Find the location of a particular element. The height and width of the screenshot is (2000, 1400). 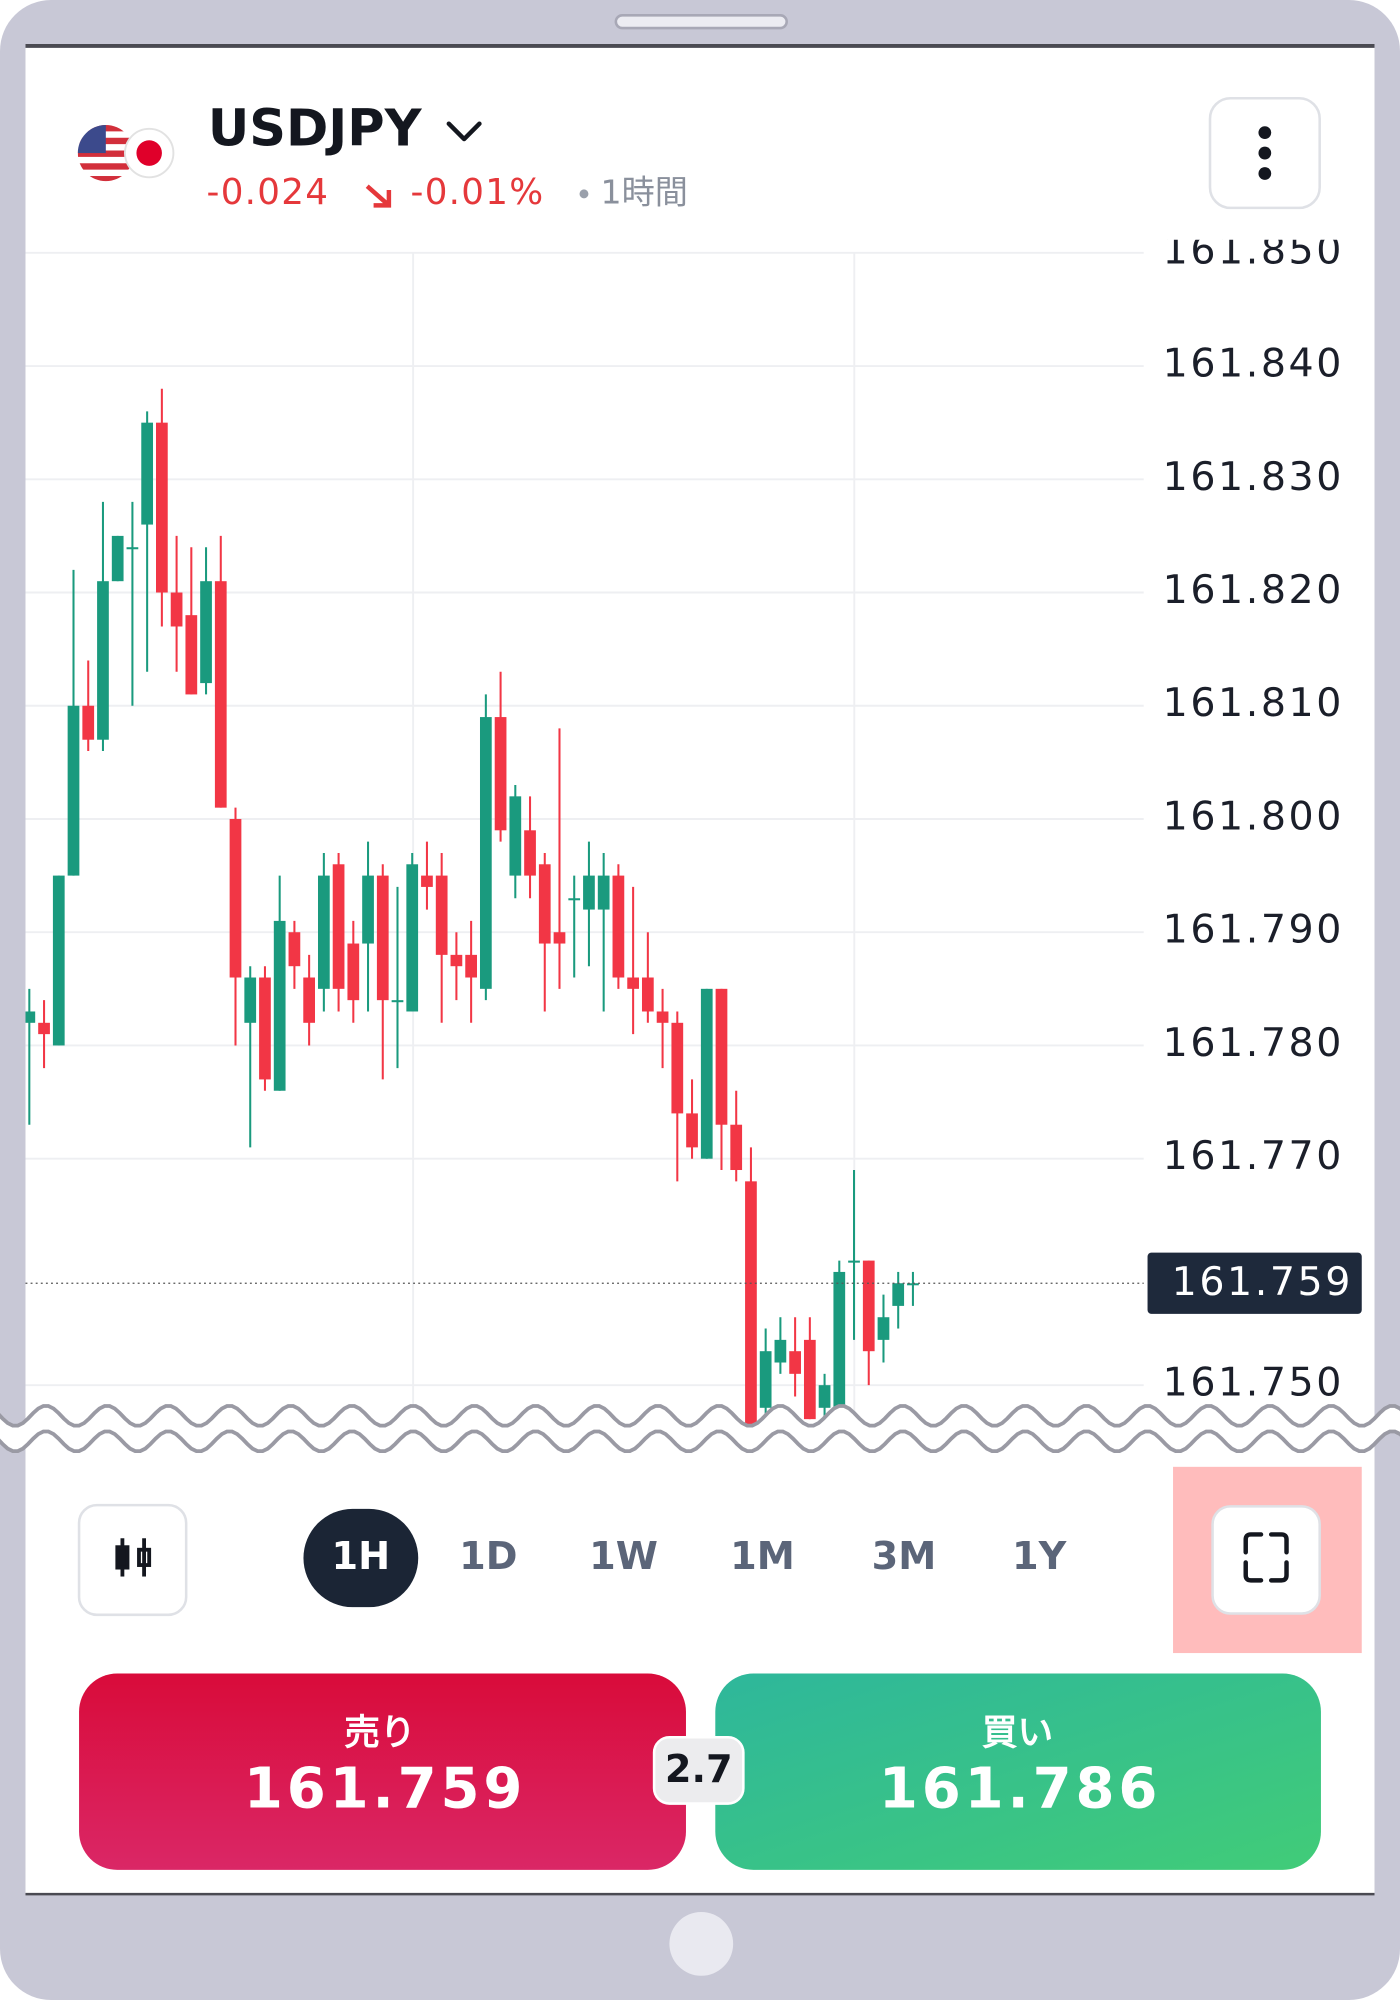

timeframe-button: 1D is located at coordinates (488, 1556).